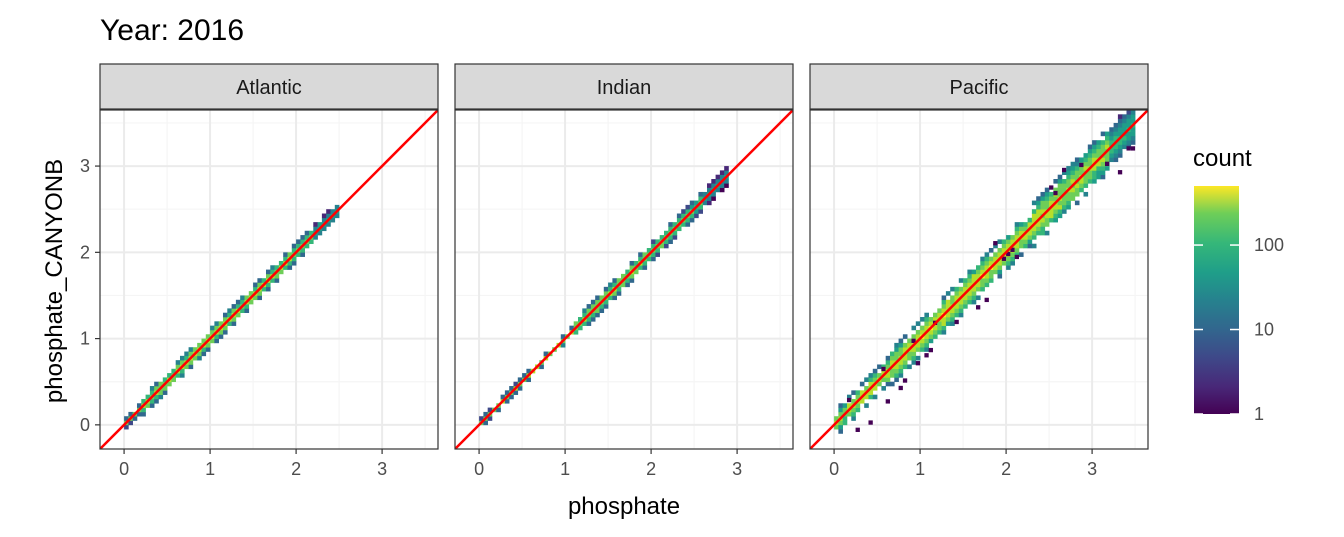  Describe the element at coordinates (920, 469) in the screenshot. I see `x-tick-label: 1` at that location.